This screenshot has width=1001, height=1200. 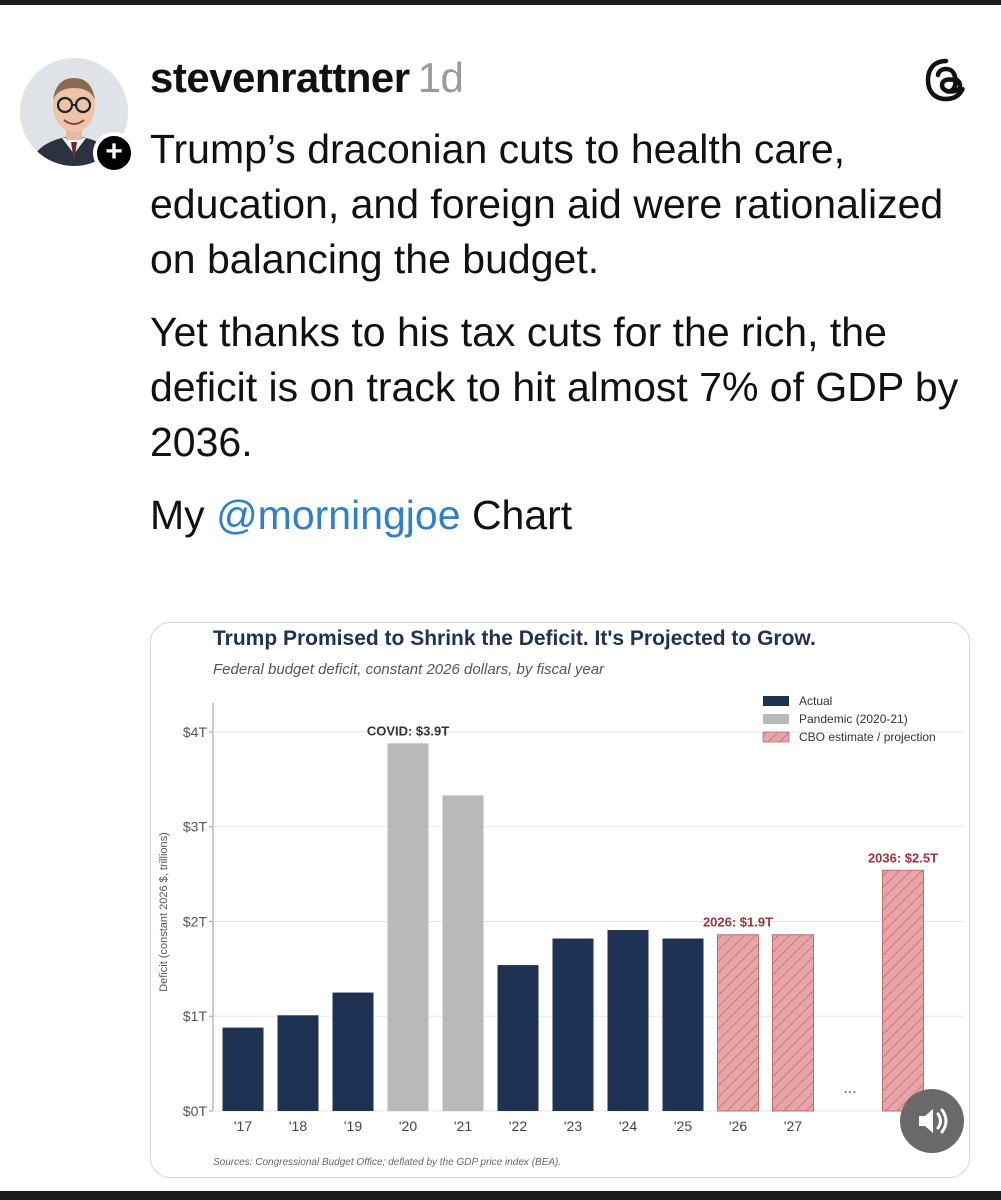 I want to click on x-tick-label: '20, so click(x=408, y=1126).